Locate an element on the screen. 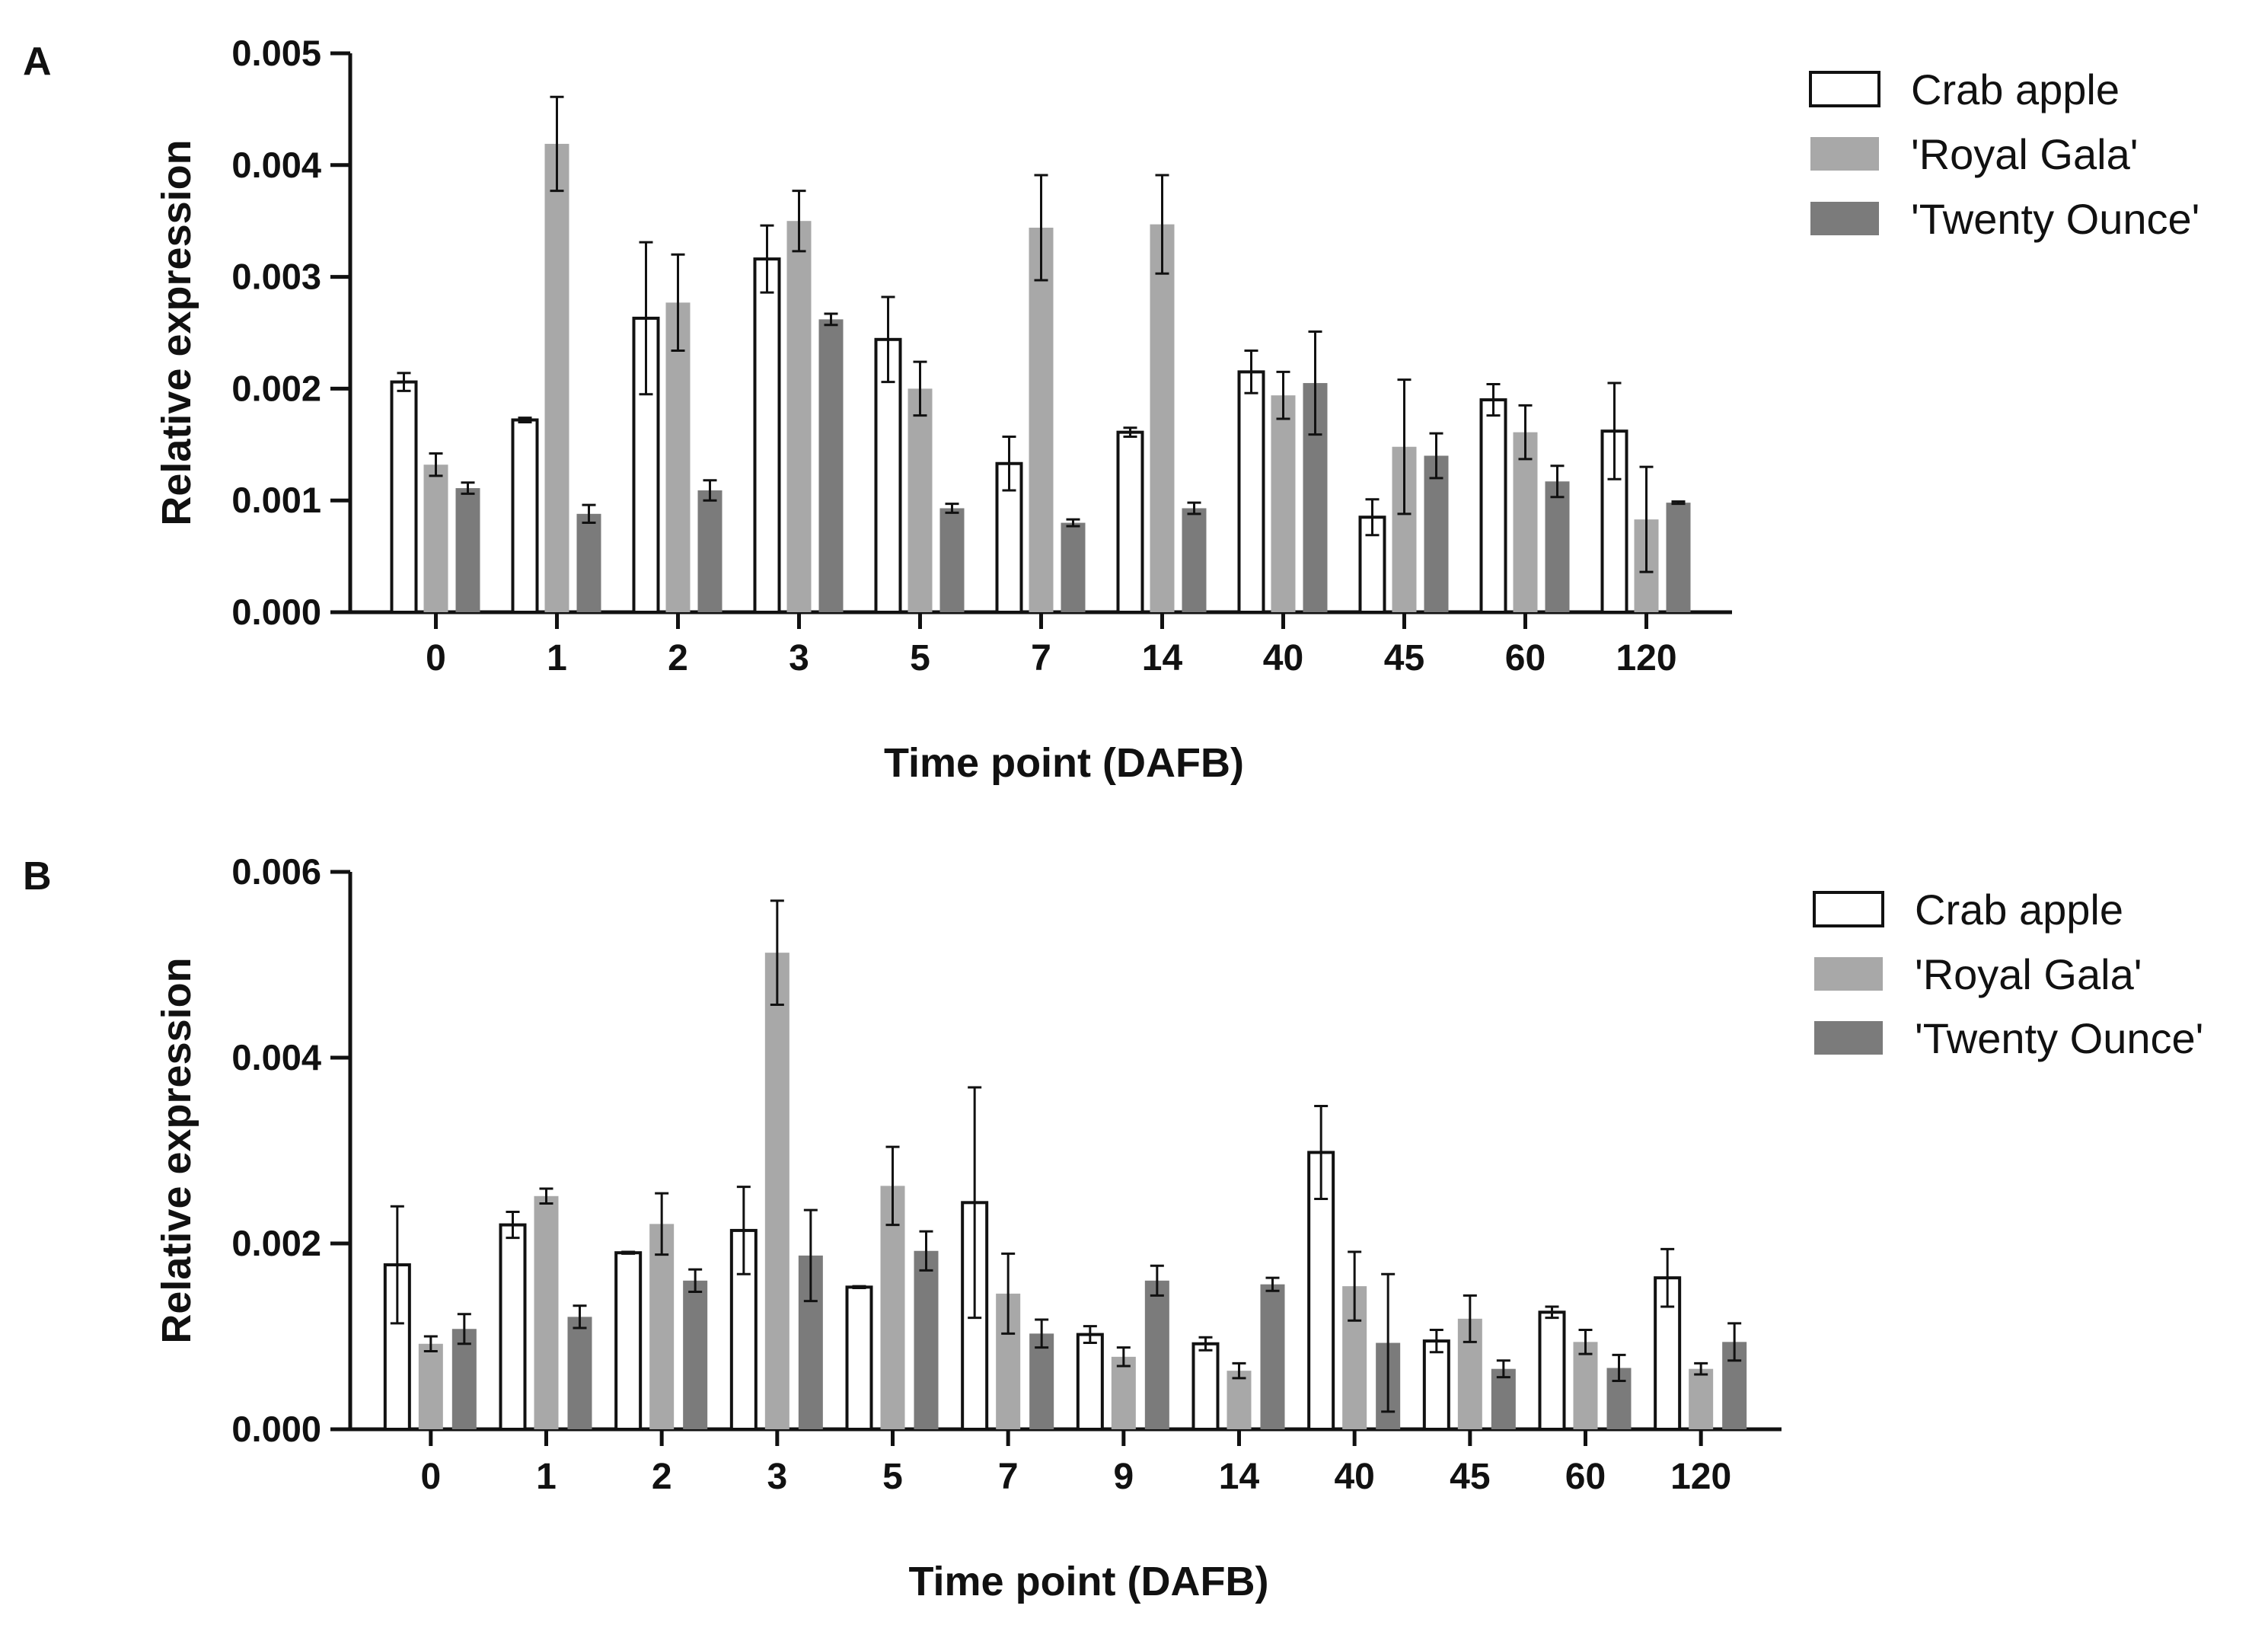 The width and height of the screenshot is (2268, 1628). legend-label: Crab apple is located at coordinates (2015, 89).